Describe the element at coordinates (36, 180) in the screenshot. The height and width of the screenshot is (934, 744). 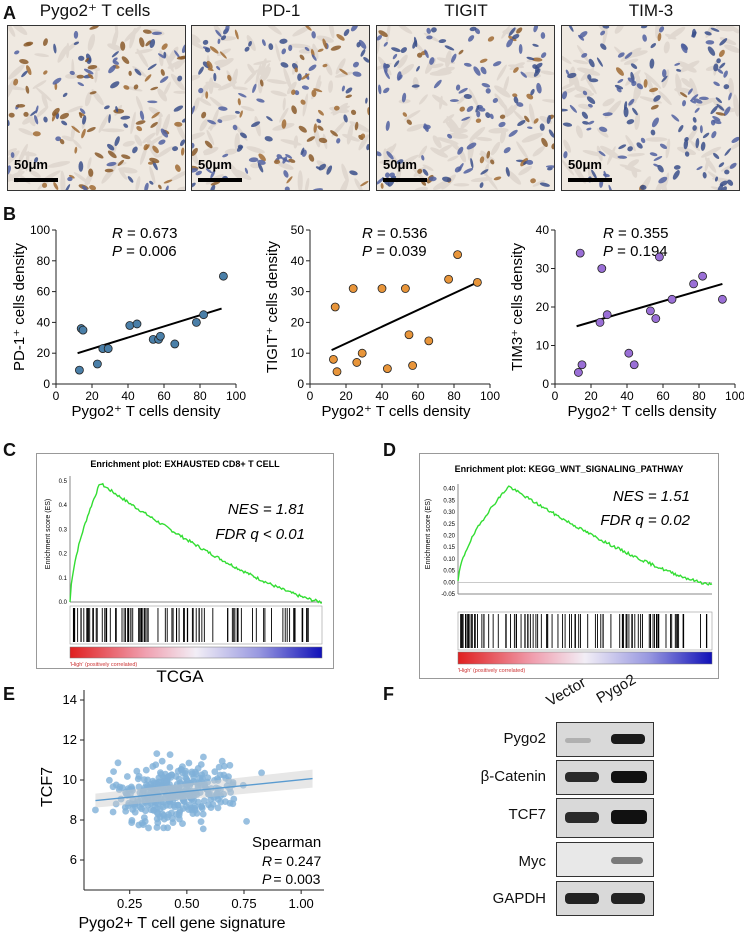
I see `scale-bar` at that location.